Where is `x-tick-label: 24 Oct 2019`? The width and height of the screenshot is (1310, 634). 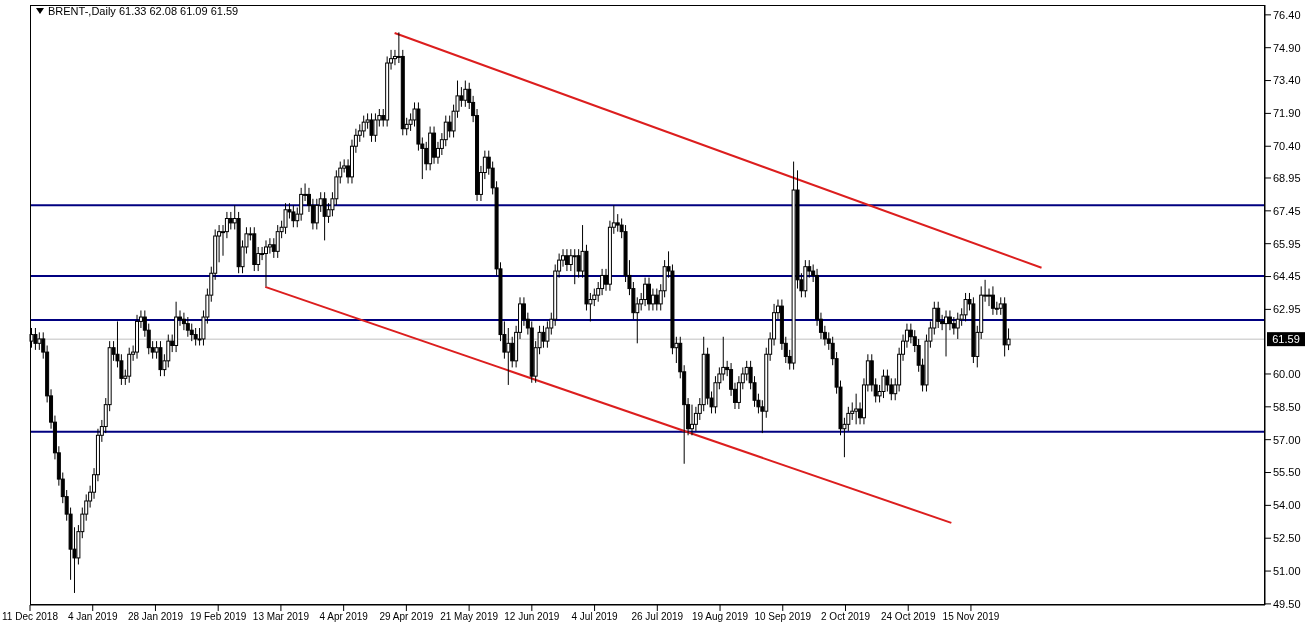 x-tick-label: 24 Oct 2019 is located at coordinates (908, 617).